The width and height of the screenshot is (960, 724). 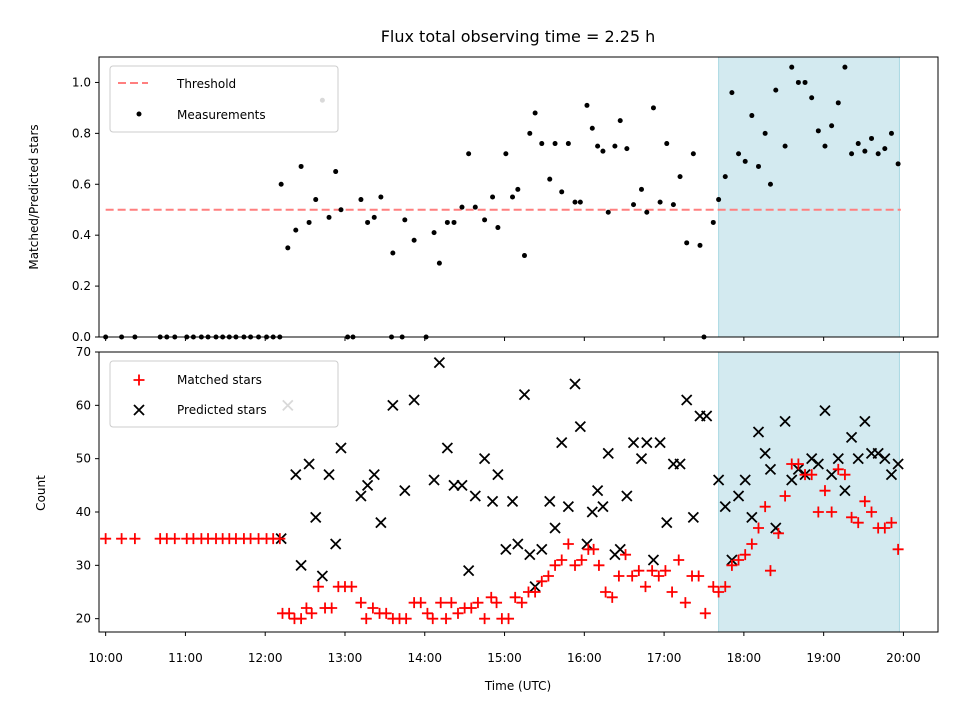 What do you see at coordinates (345, 658) in the screenshot?
I see `x-tick-label: 13:00` at bounding box center [345, 658].